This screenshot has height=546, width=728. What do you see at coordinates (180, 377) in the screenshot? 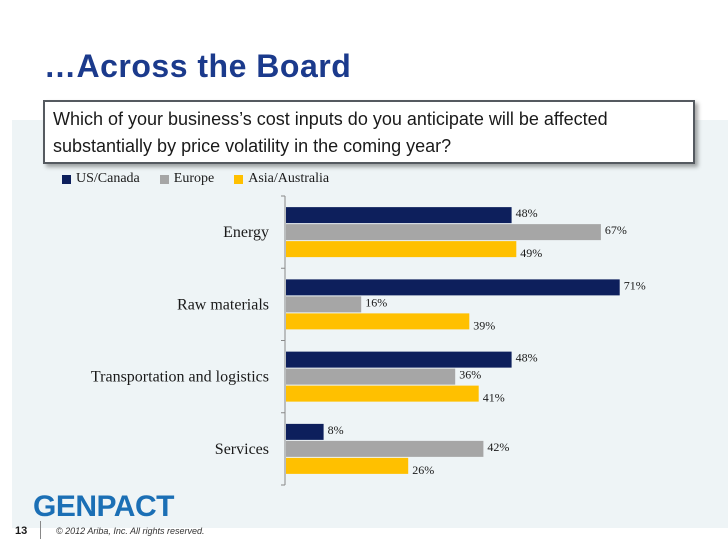
I see `category-label: Transportation and logistics` at bounding box center [180, 377].